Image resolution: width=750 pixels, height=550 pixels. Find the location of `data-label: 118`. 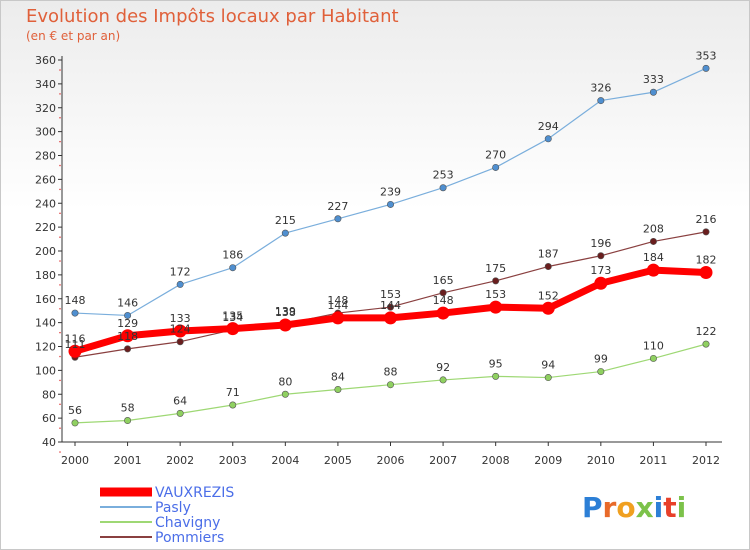

data-label: 118 is located at coordinates (127, 336).